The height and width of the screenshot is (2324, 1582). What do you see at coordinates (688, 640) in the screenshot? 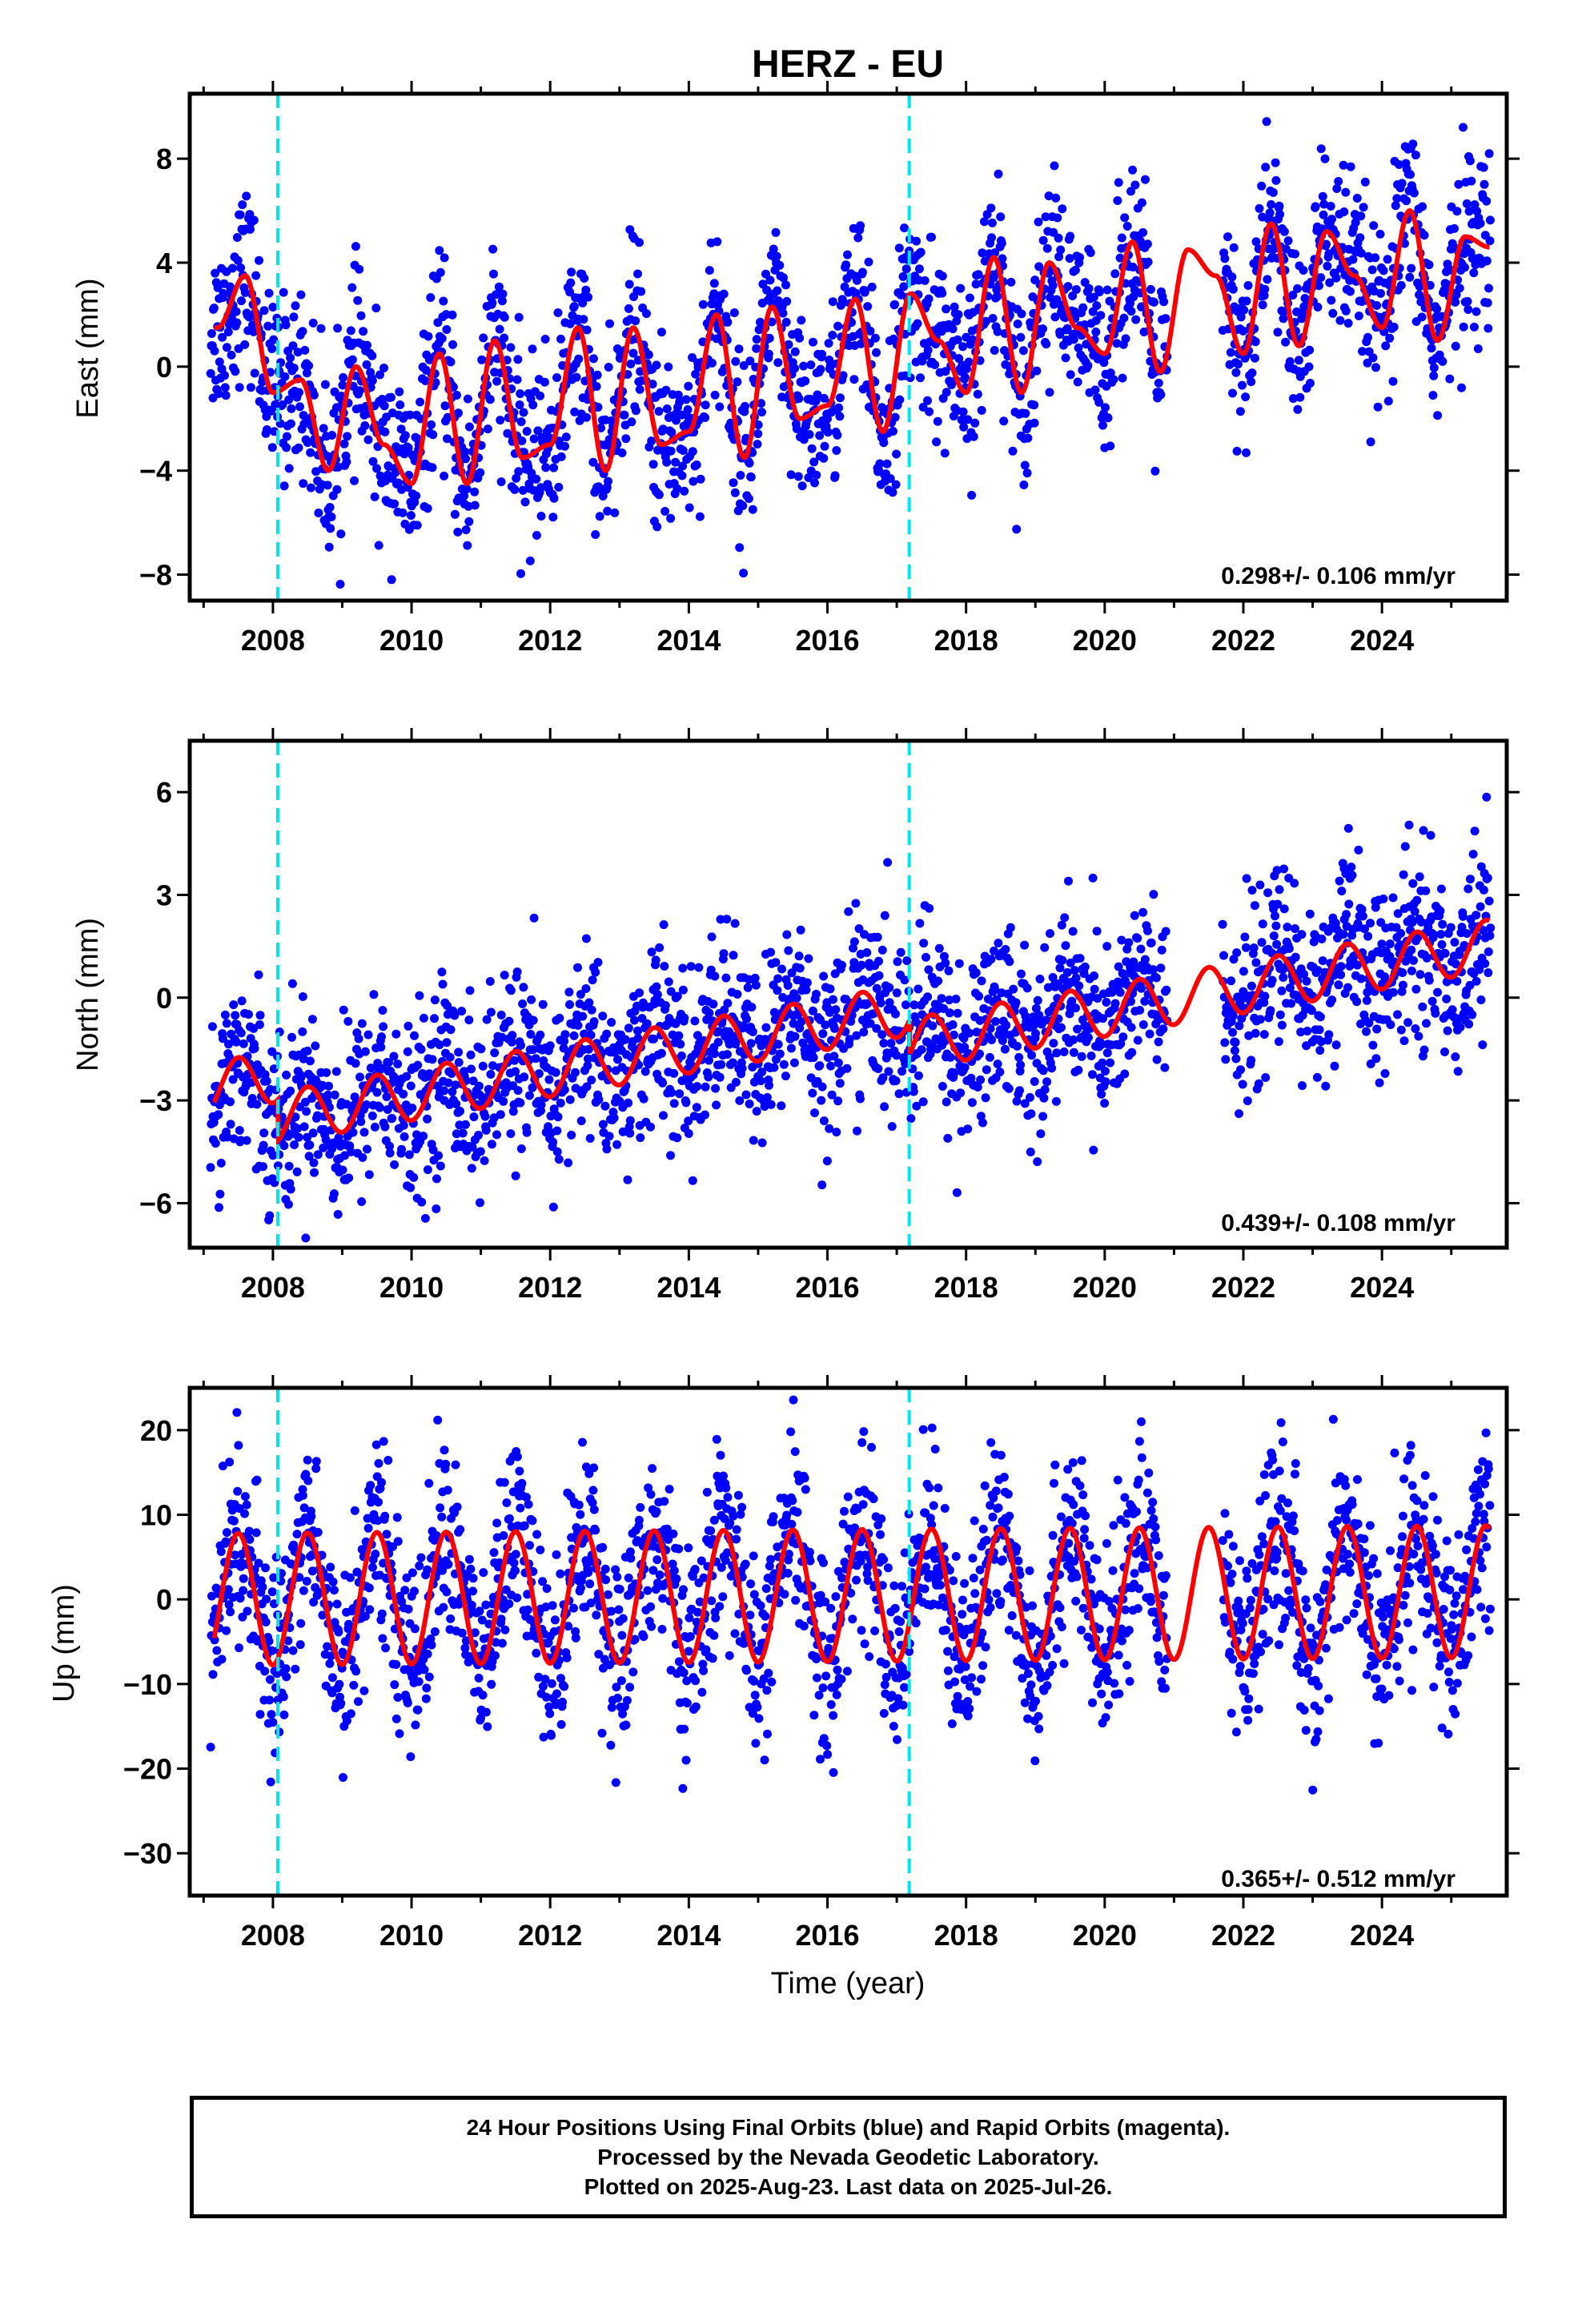
I see `x-tick-label: 2014` at bounding box center [688, 640].